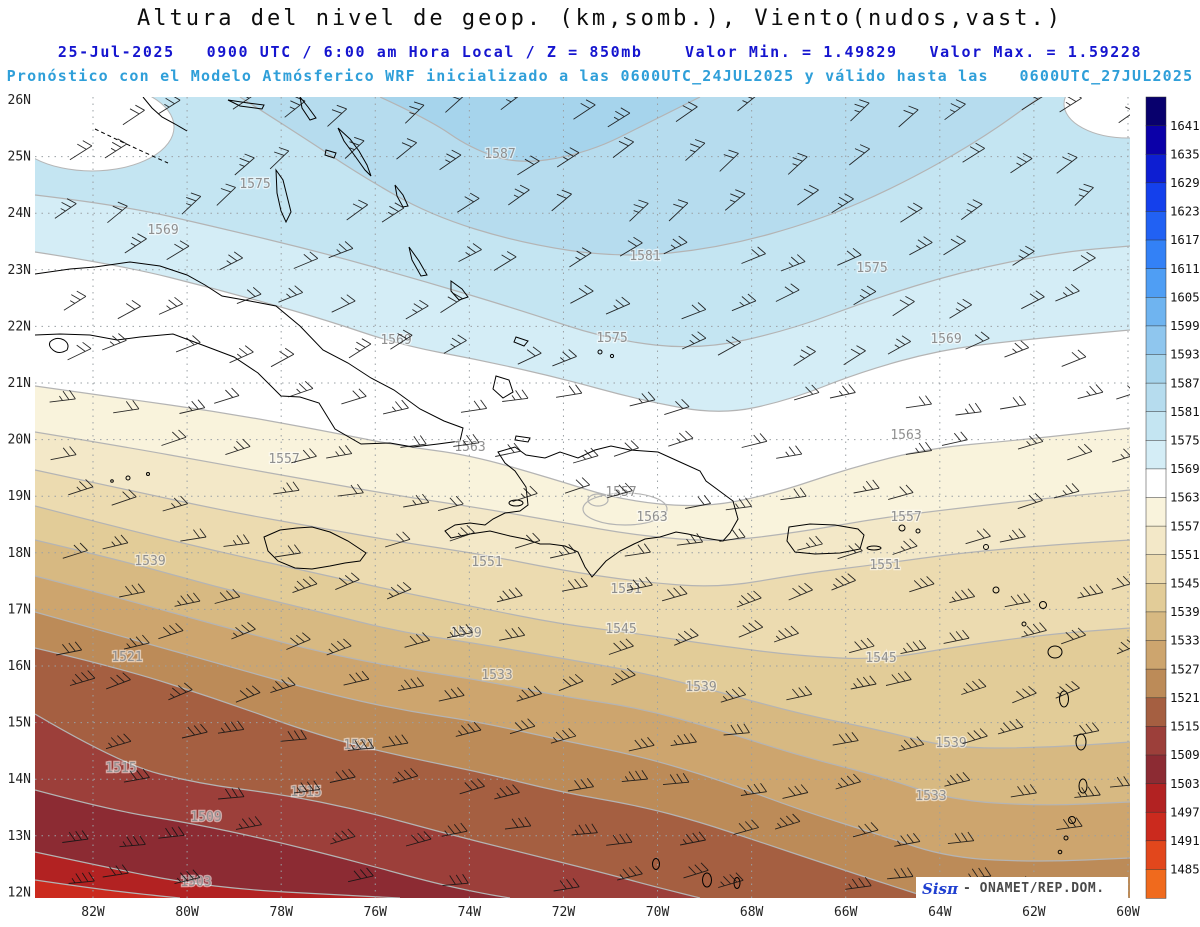 This screenshot has height=927, width=1200. Describe the element at coordinates (195, 882) in the screenshot. I see `contour-label: 1503` at that location.